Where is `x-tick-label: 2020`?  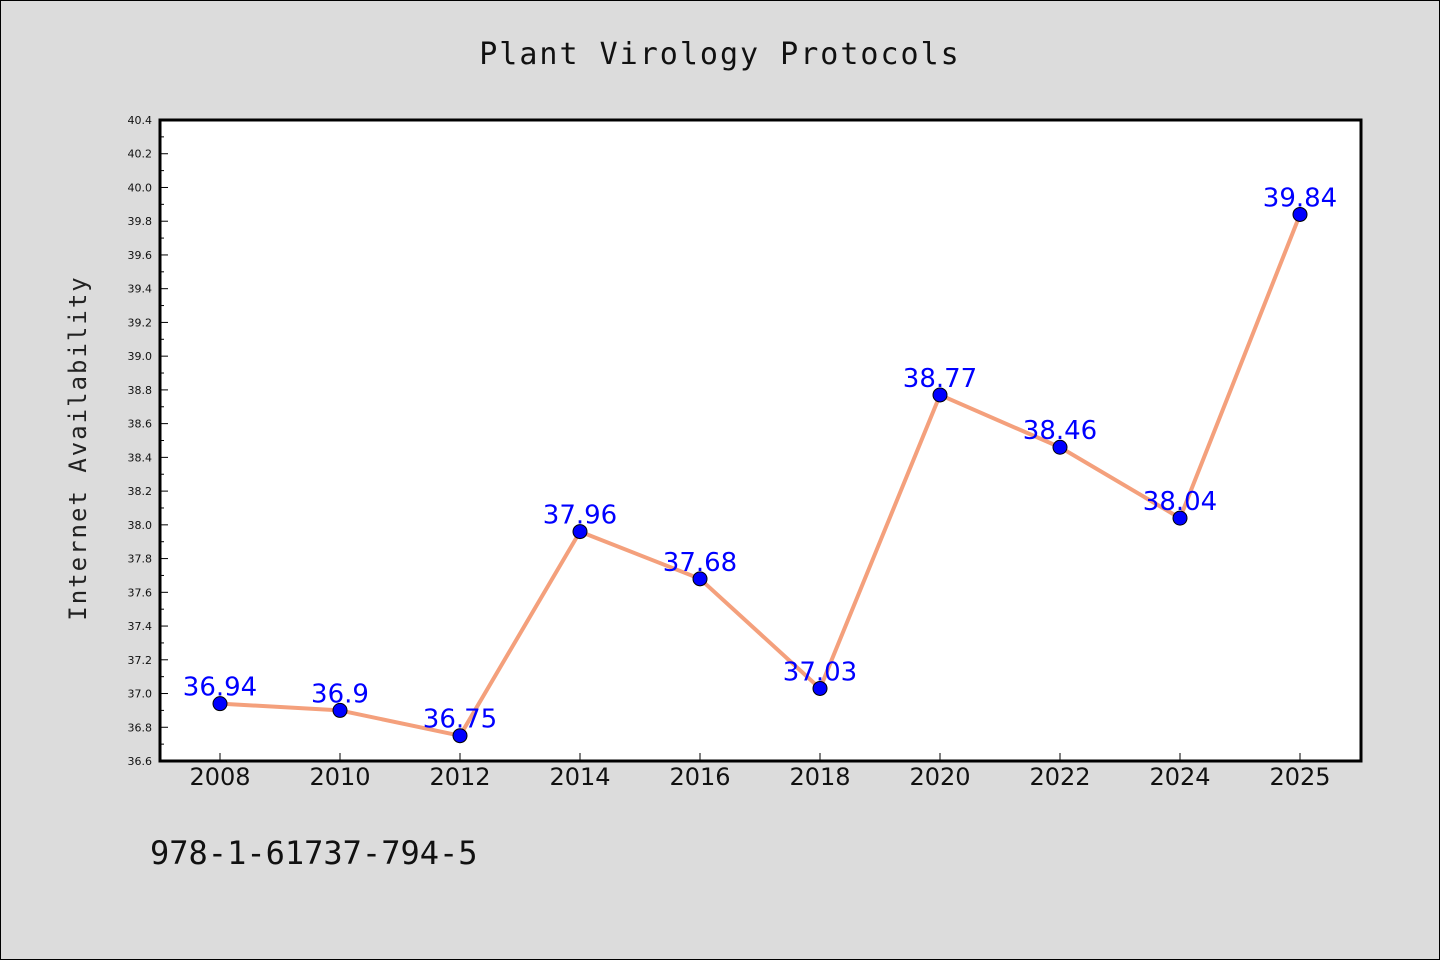 x-tick-label: 2020 is located at coordinates (939, 777).